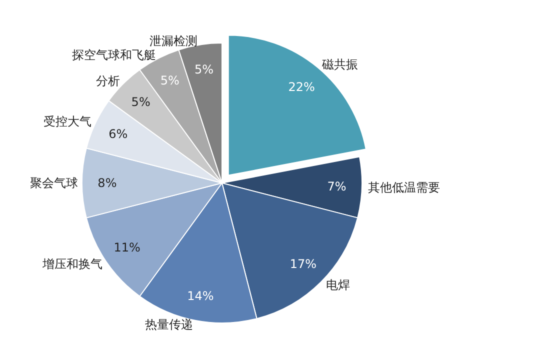 Image resolution: width=552 pixels, height=352 pixels. What do you see at coordinates (339, 64) in the screenshot?
I see `slice-label: 磁共振` at bounding box center [339, 64].